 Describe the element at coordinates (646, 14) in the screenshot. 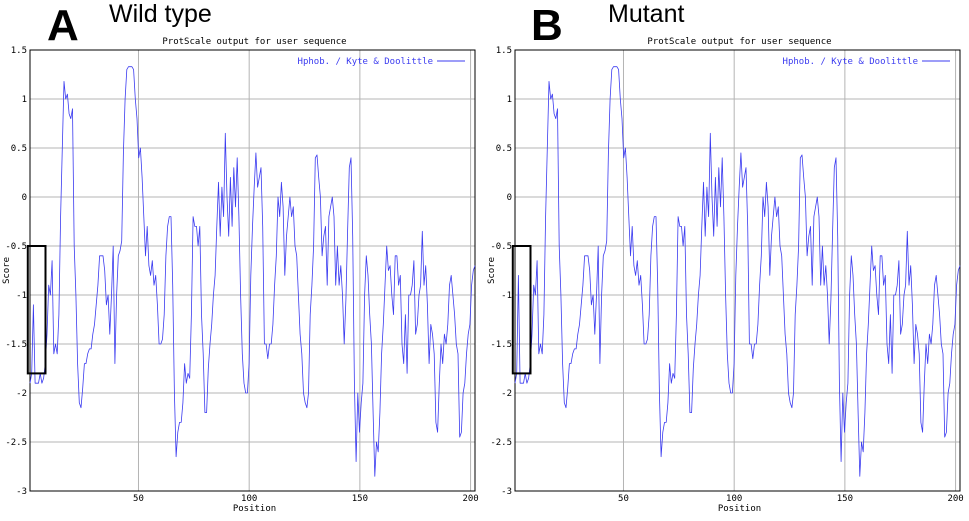

I see `panel-caption: Mutant` at that location.